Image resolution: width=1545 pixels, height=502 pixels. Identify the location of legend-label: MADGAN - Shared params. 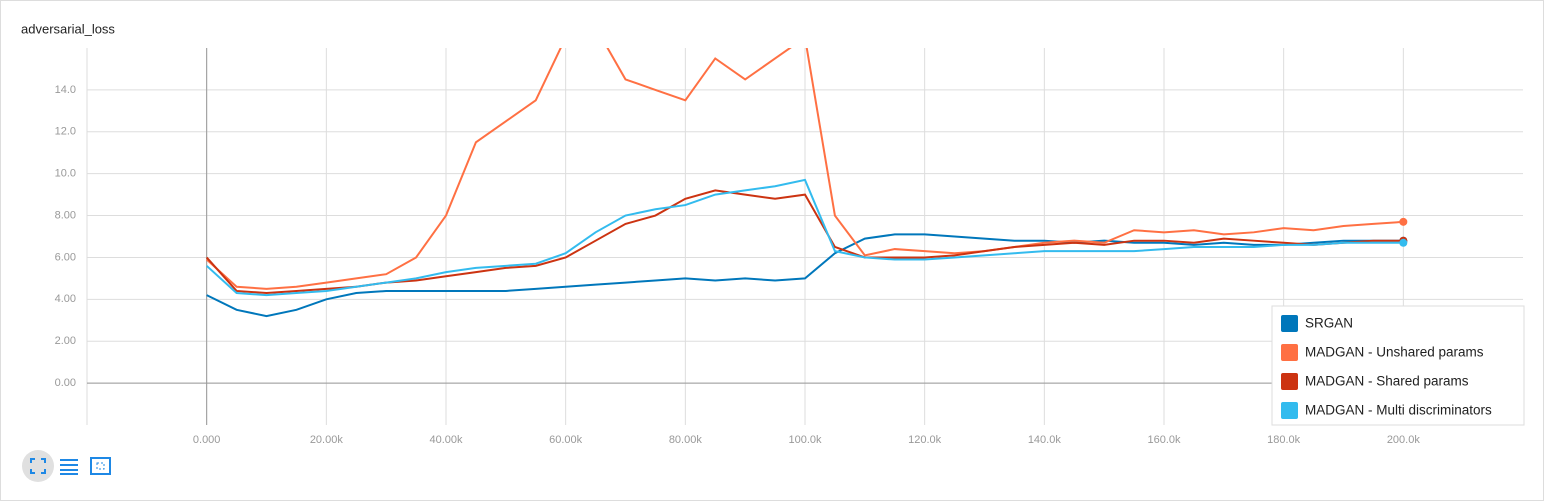
(1387, 381).